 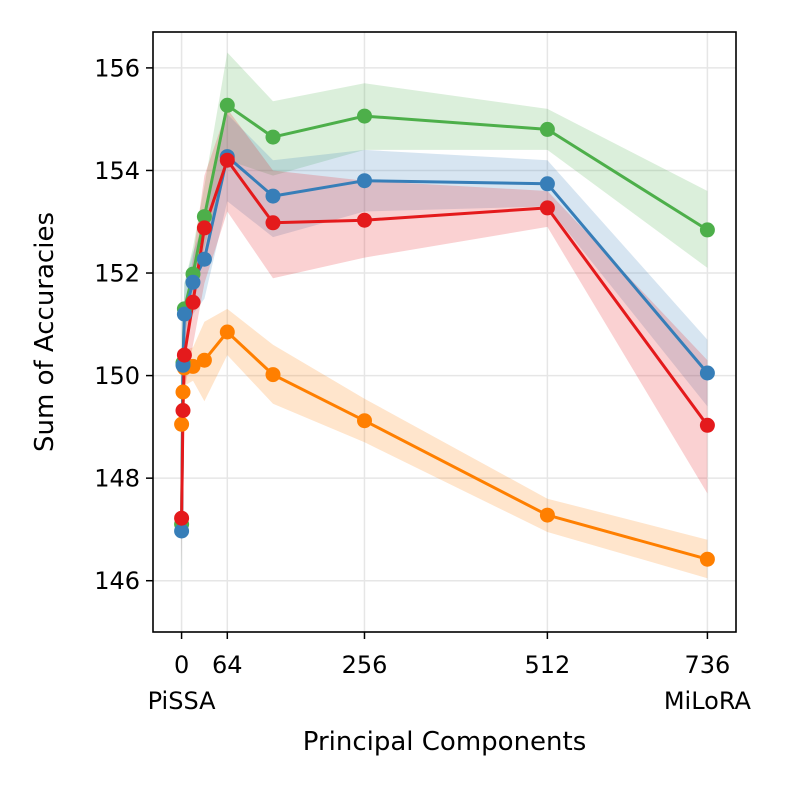 I want to click on x-tick-label: 64, so click(x=227, y=665).